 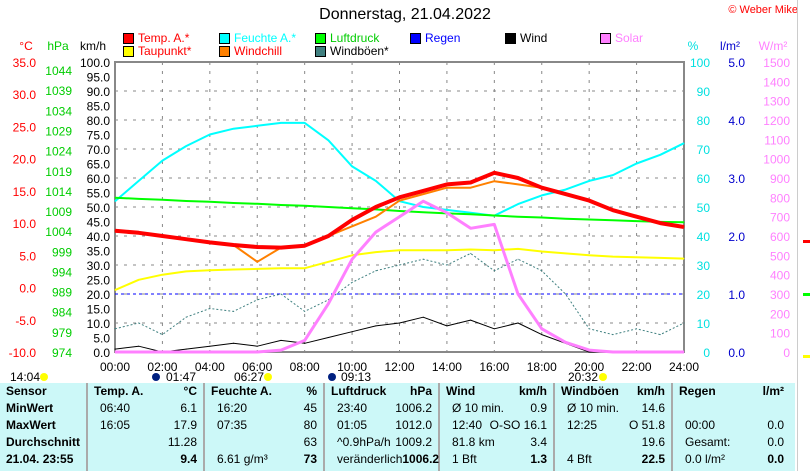 I want to click on cell-label: 23:40, so click(x=352, y=408).